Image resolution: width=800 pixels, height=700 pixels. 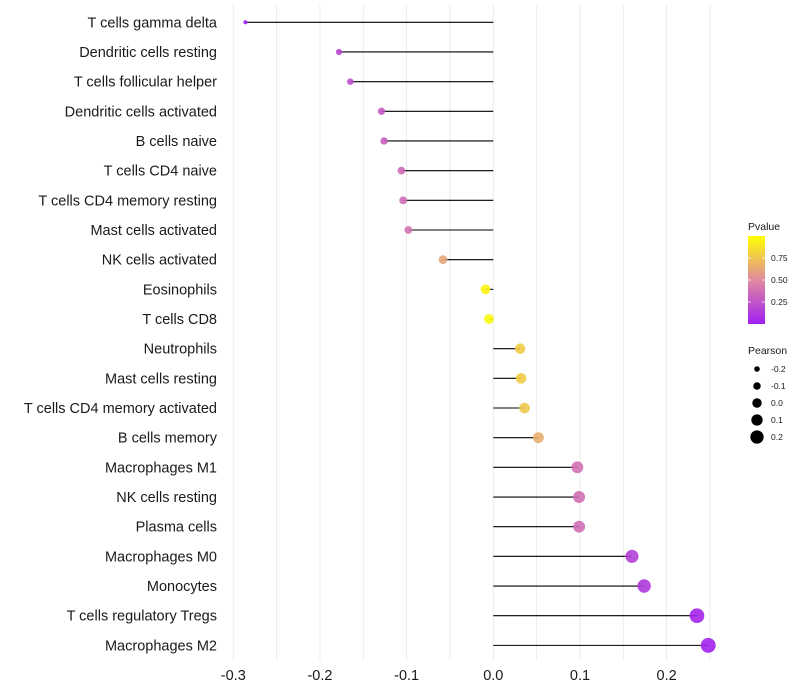 I want to click on pvalue-legend-title: Pvalue, so click(x=764, y=227).